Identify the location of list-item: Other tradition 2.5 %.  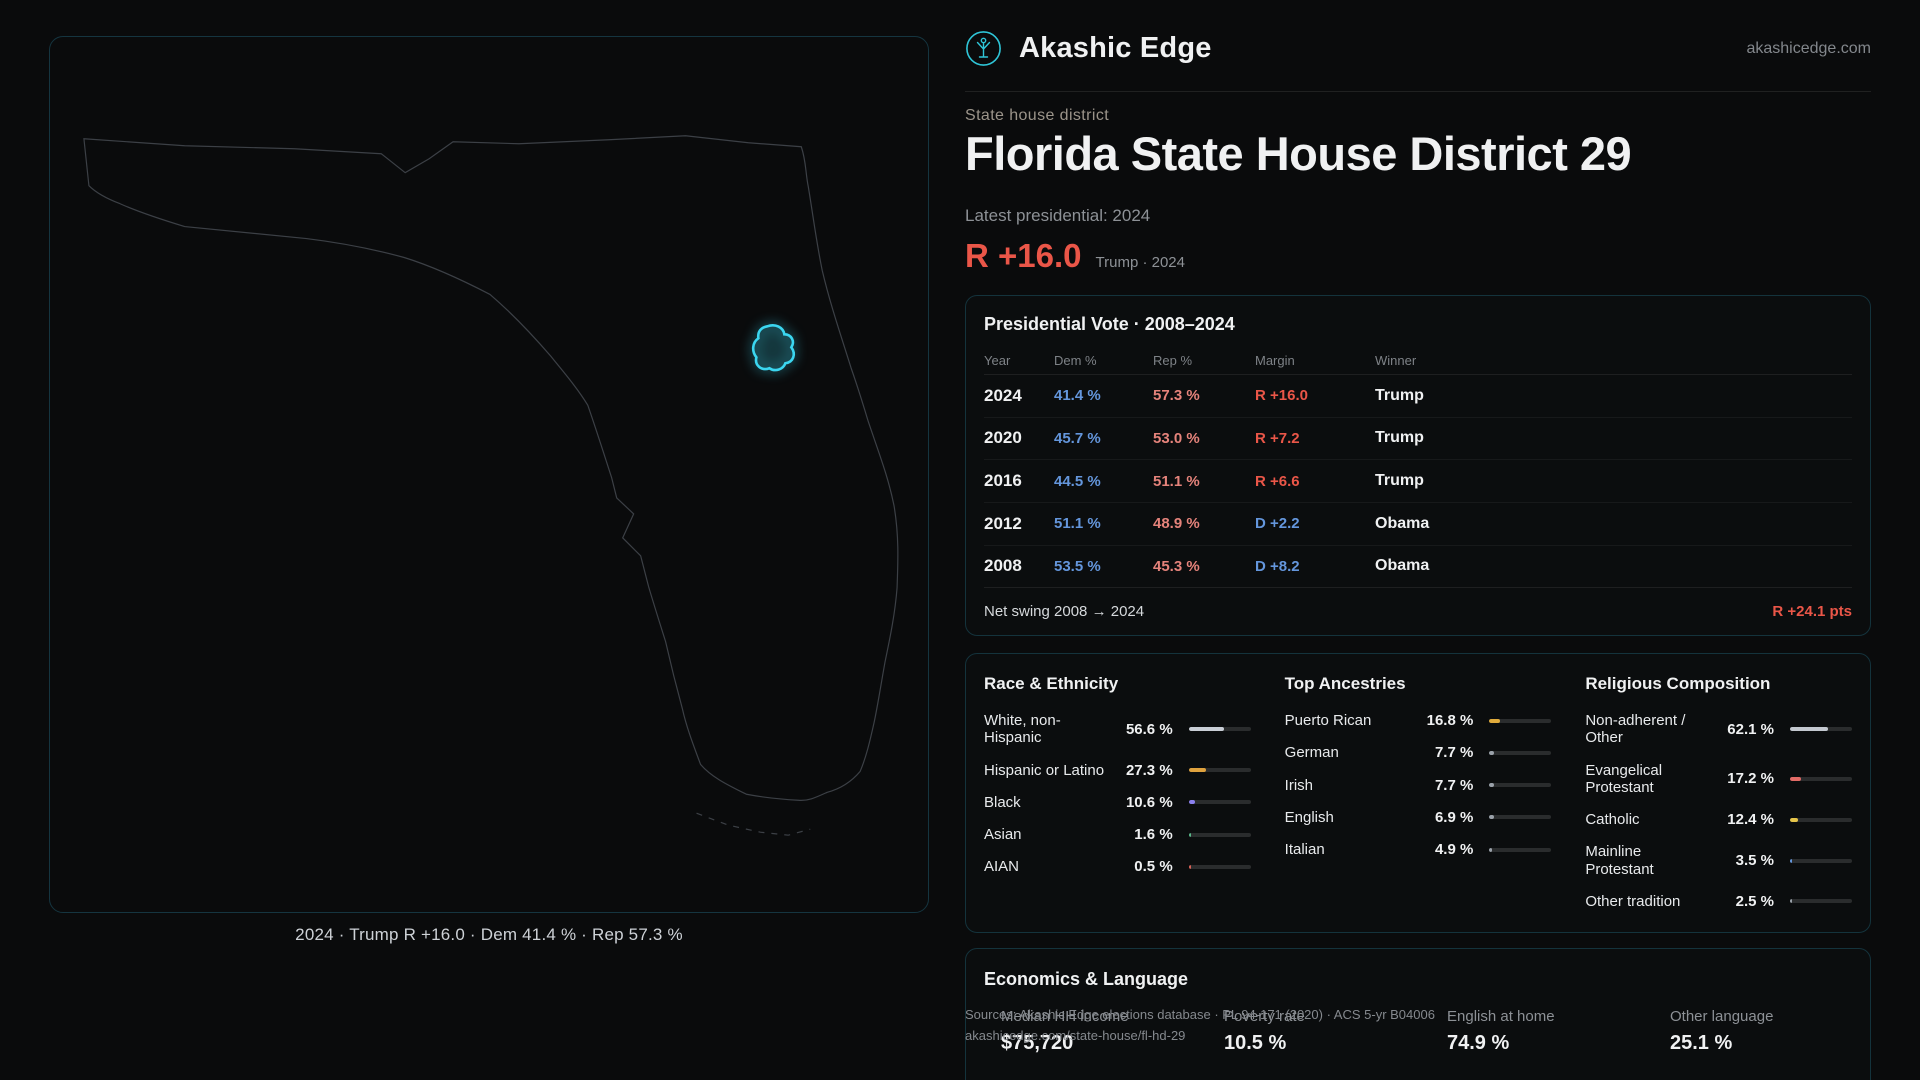
(1718, 901).